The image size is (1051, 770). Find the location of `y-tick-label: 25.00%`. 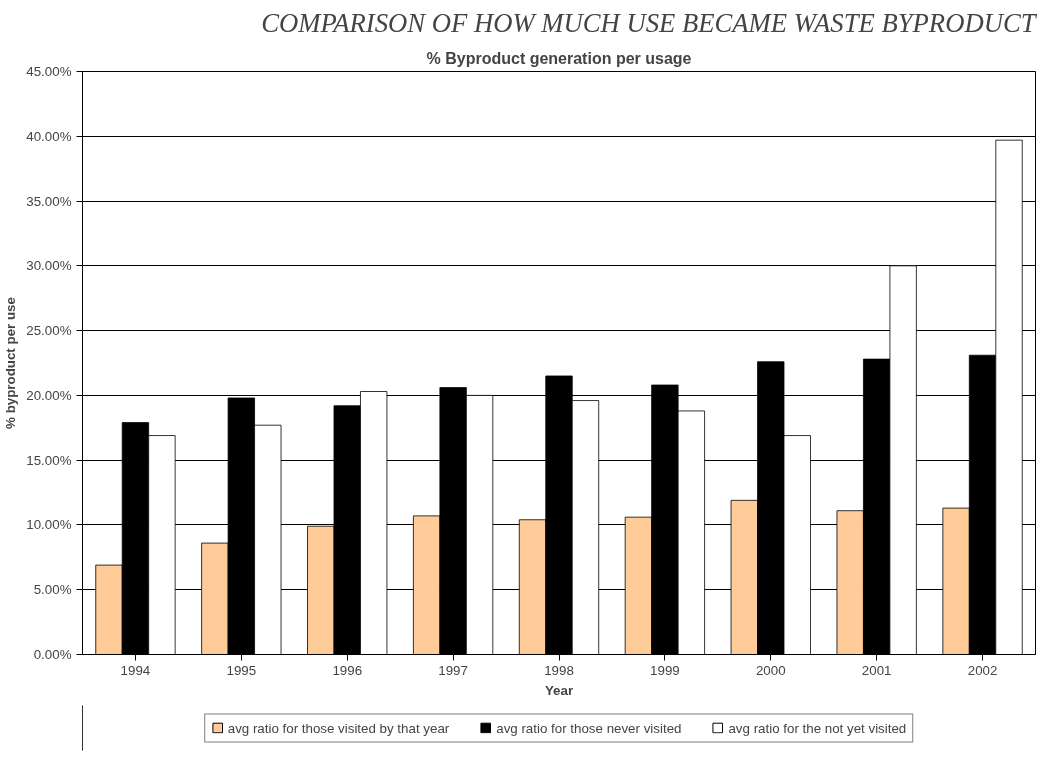

y-tick-label: 25.00% is located at coordinates (49, 331).